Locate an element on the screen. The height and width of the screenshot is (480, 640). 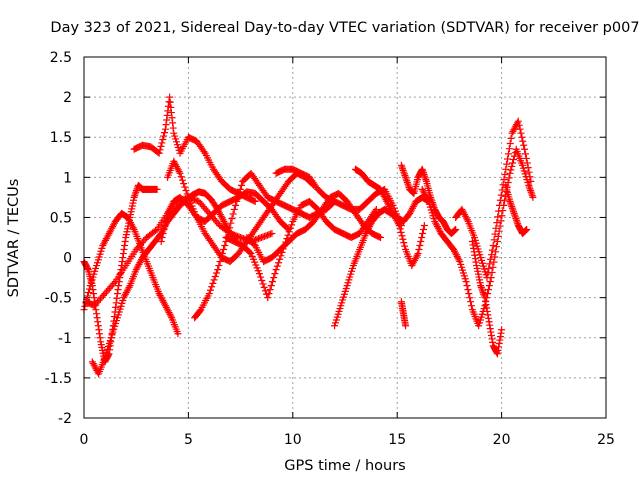
y-tick-label: 1.5 is located at coordinates (61, 138).